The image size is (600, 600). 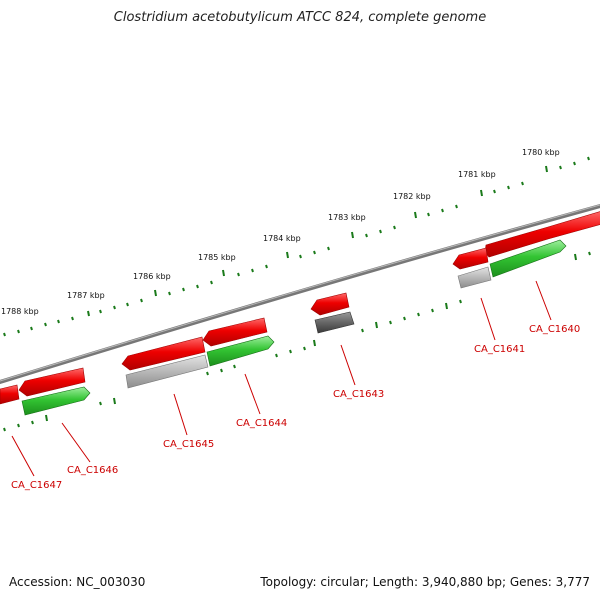 What do you see at coordinates (36, 485) in the screenshot?
I see `gene-label-ca-c1647: CA_C1647` at bounding box center [36, 485].